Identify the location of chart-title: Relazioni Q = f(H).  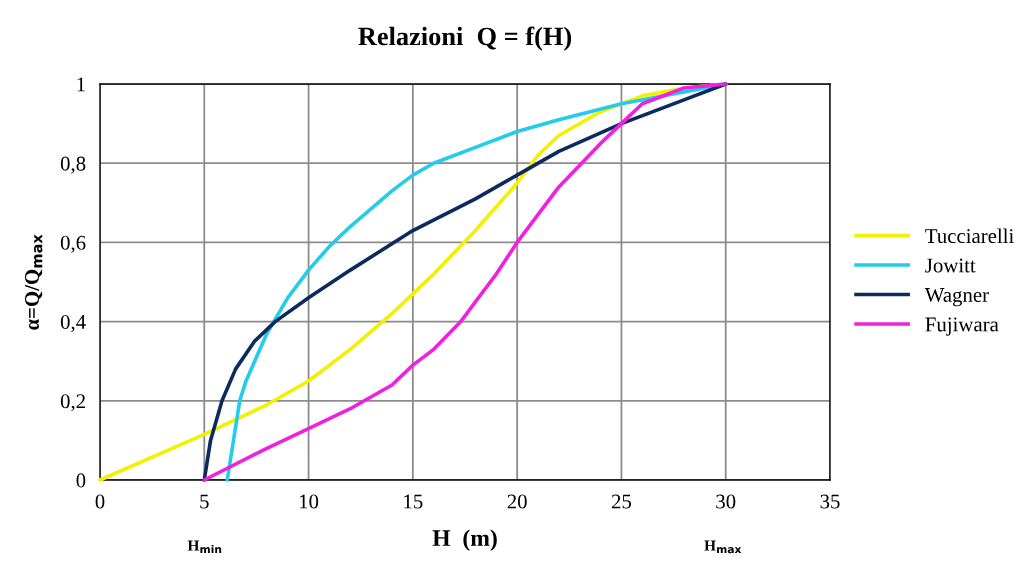
(465, 38).